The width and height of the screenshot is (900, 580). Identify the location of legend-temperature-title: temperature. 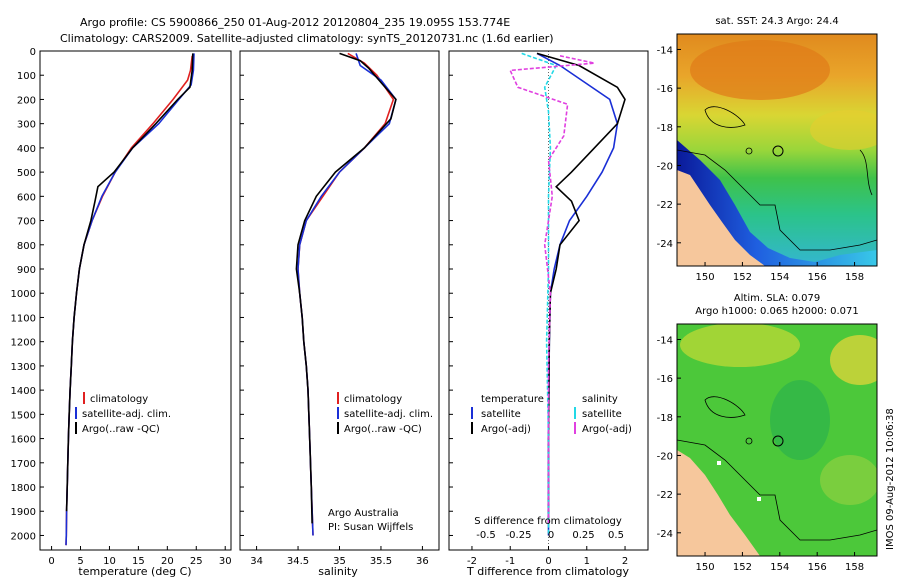
(512, 399).